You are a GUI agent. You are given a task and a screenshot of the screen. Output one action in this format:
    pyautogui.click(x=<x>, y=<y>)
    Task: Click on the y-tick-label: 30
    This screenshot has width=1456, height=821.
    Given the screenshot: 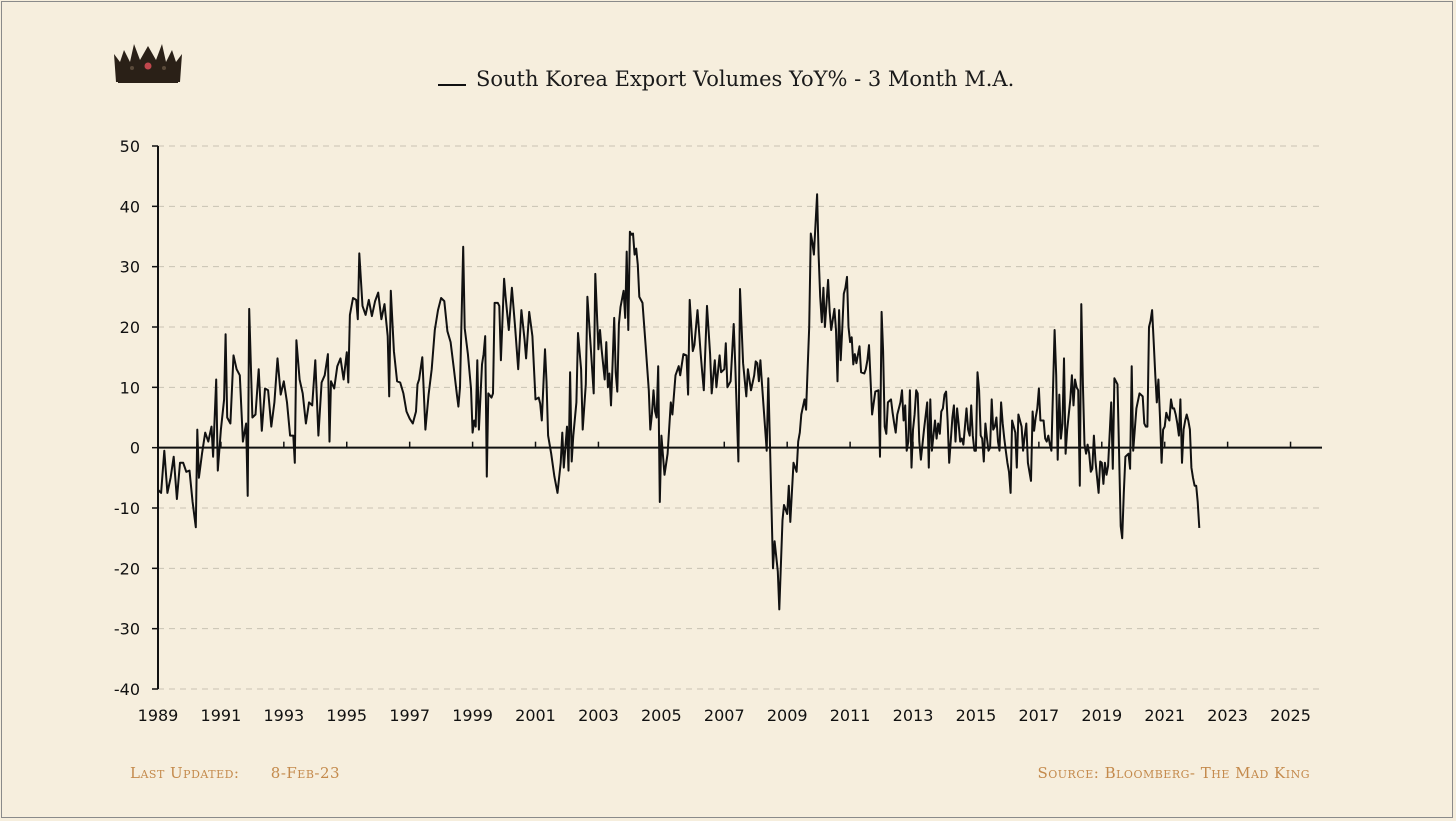 What is the action you would take?
    pyautogui.click(x=130, y=267)
    